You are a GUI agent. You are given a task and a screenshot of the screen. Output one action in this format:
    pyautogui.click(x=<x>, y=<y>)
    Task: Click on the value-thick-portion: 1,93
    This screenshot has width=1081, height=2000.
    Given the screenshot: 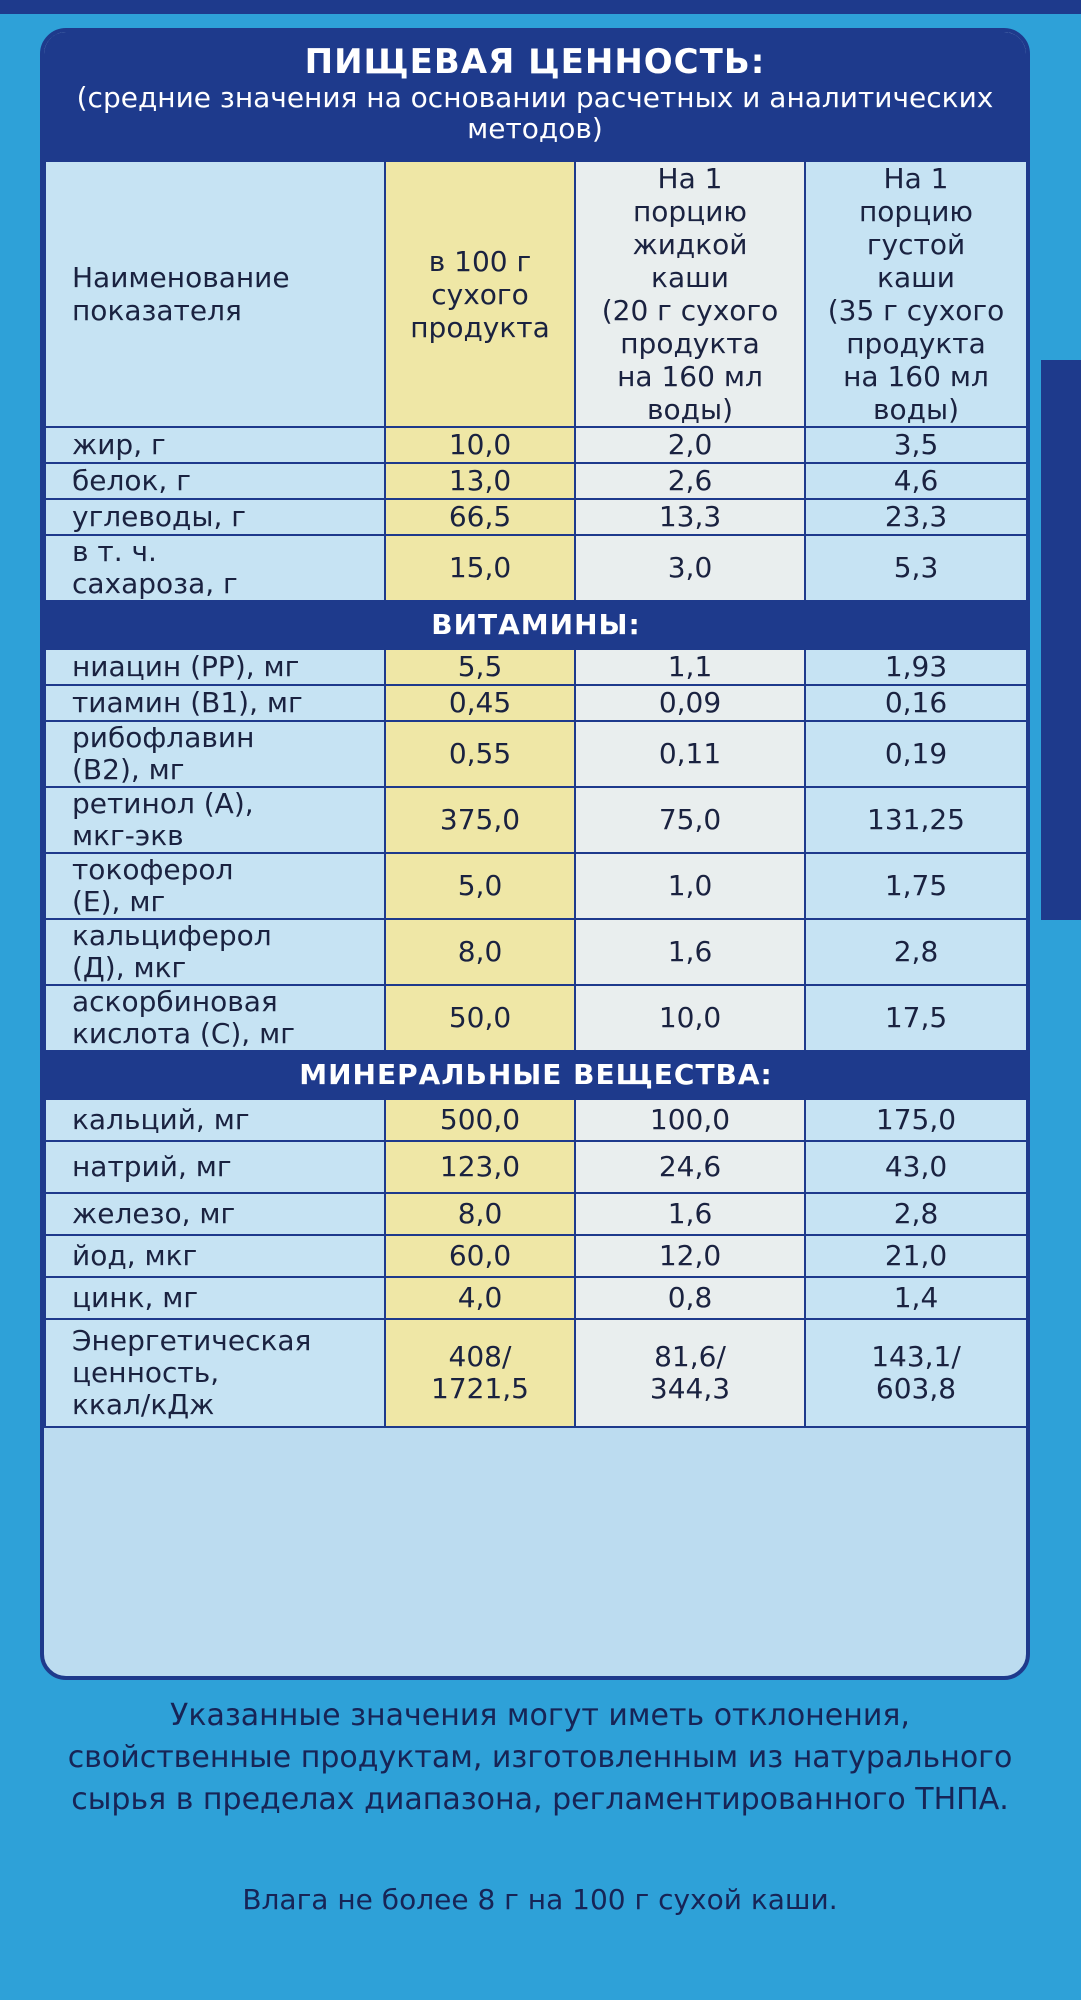 What is the action you would take?
    pyautogui.click(x=915, y=667)
    